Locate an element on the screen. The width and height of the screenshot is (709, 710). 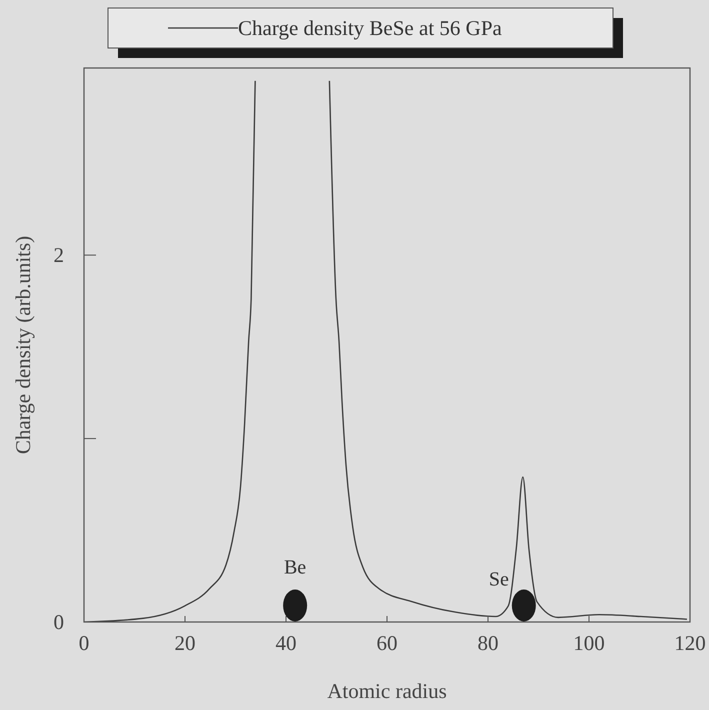
x-tick-label: 120 is located at coordinates (690, 643).